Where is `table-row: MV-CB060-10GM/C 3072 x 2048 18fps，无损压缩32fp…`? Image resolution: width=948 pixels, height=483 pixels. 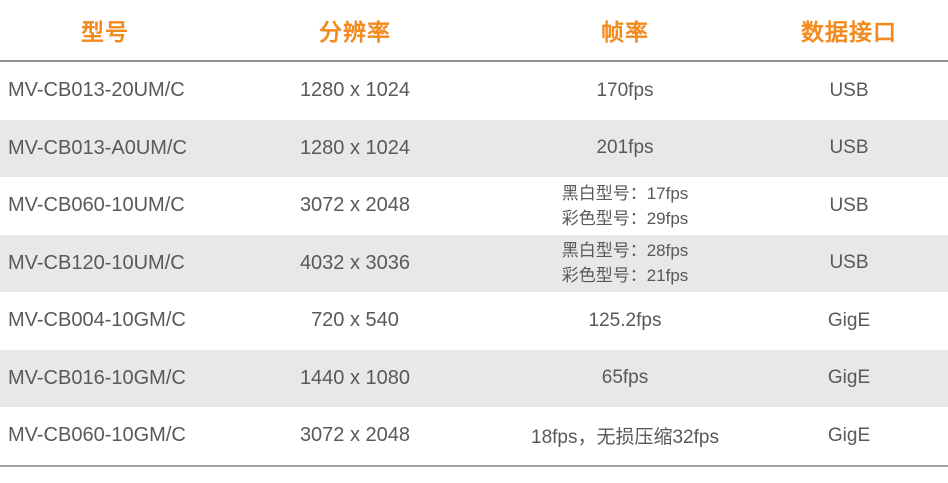
table-row: MV-CB060-10GM/C 3072 x 2048 18fps，无损压缩32fp… is located at coordinates (474, 436).